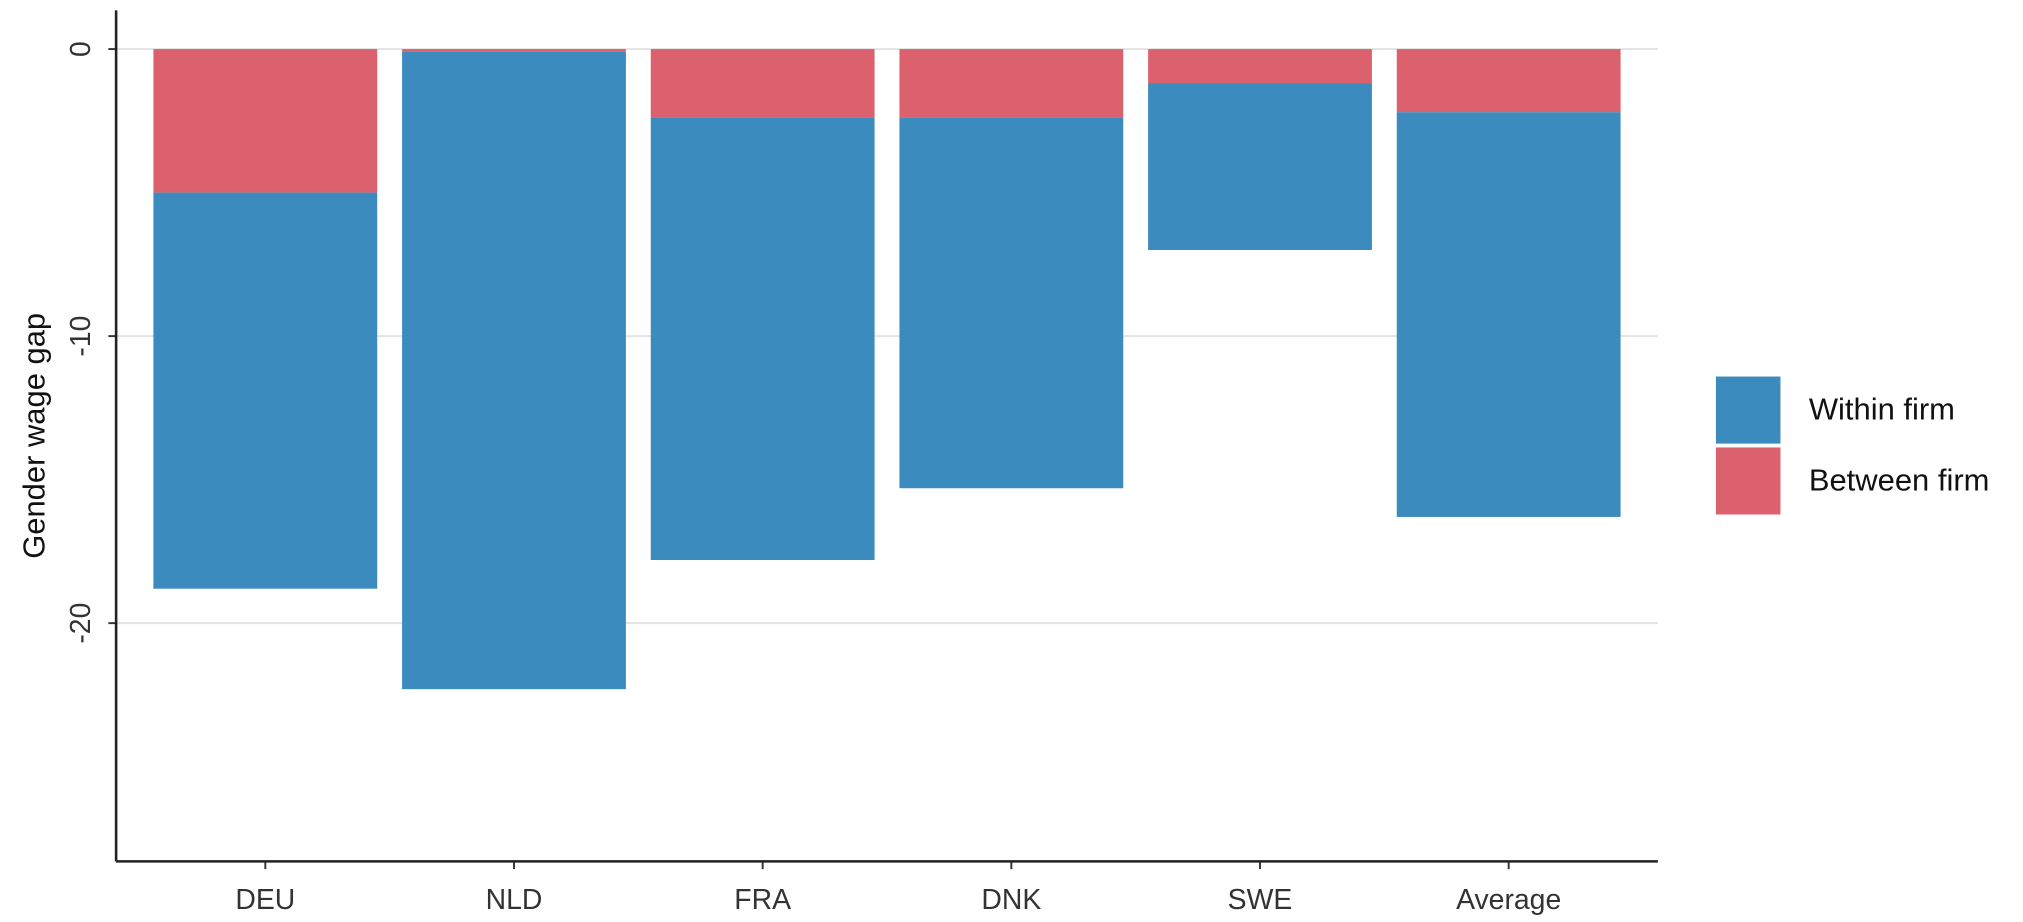 This screenshot has height=922, width=2023. I want to click on y-axis-title: Gender wage gap, so click(33, 436).